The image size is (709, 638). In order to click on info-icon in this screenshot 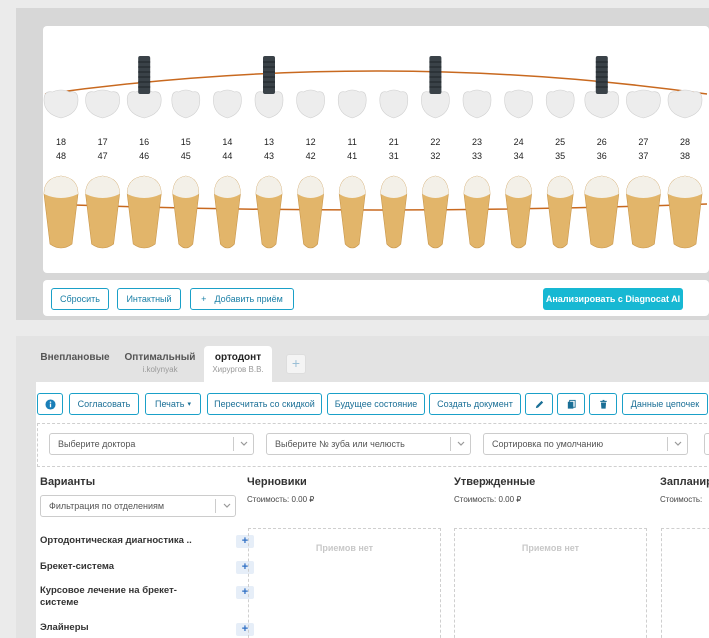, I will do `click(50, 404)`.